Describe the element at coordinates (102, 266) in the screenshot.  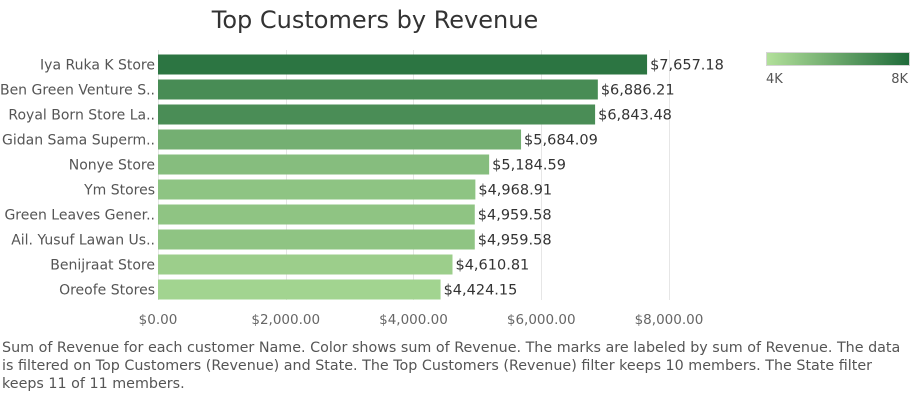
I see `category-label: Benijraat Store` at that location.